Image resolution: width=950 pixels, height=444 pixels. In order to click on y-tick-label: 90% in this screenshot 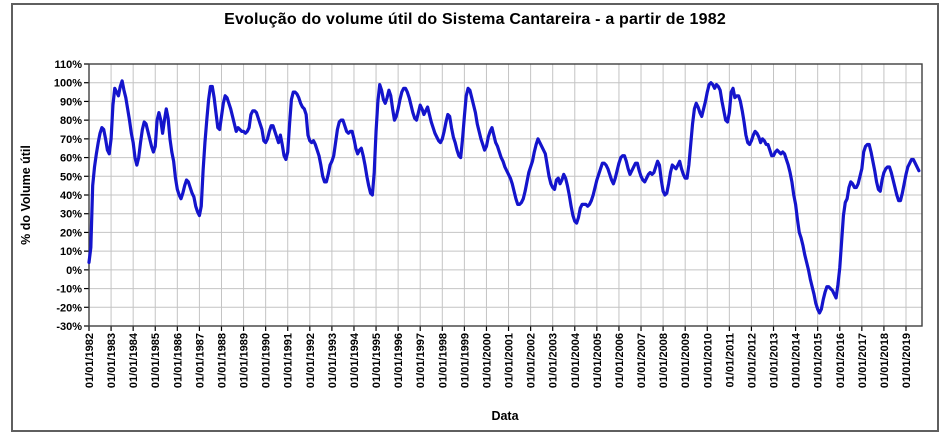, I will do `click(71, 102)`.